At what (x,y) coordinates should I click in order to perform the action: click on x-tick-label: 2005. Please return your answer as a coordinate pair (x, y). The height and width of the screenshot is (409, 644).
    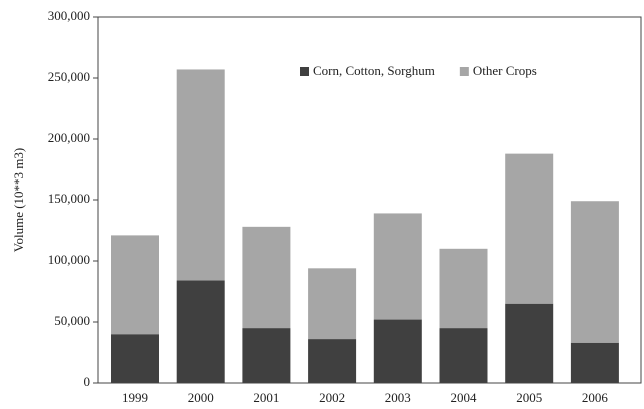
    Looking at the image, I should click on (529, 397).